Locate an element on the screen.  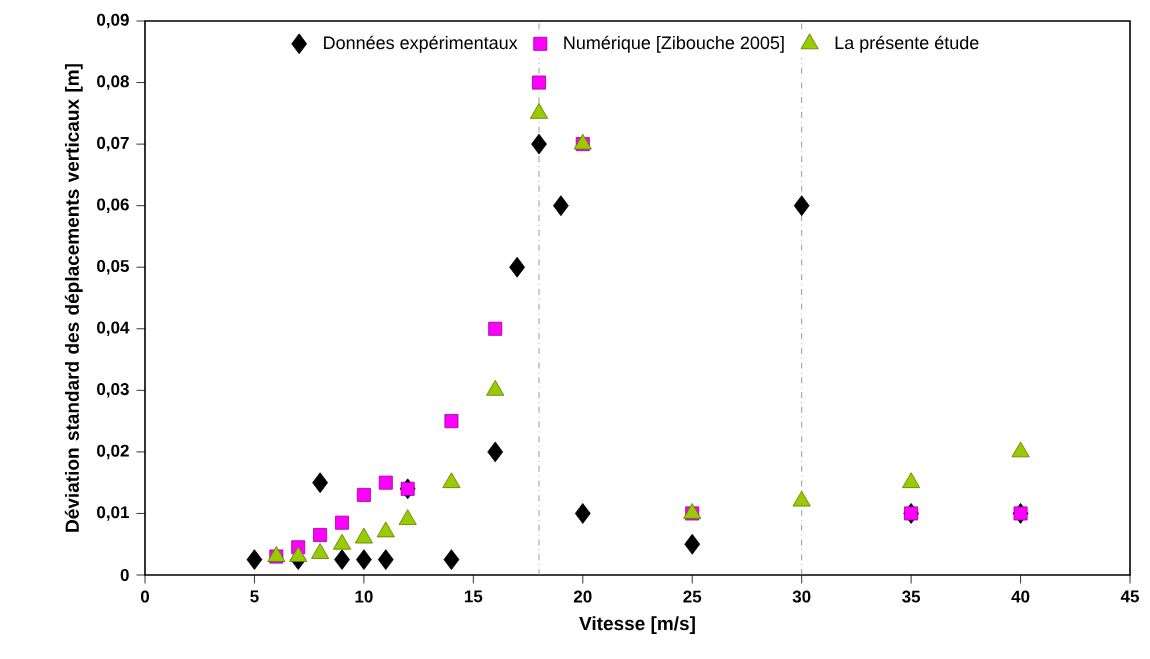
y-tick-label: 0,07 is located at coordinates (113, 144).